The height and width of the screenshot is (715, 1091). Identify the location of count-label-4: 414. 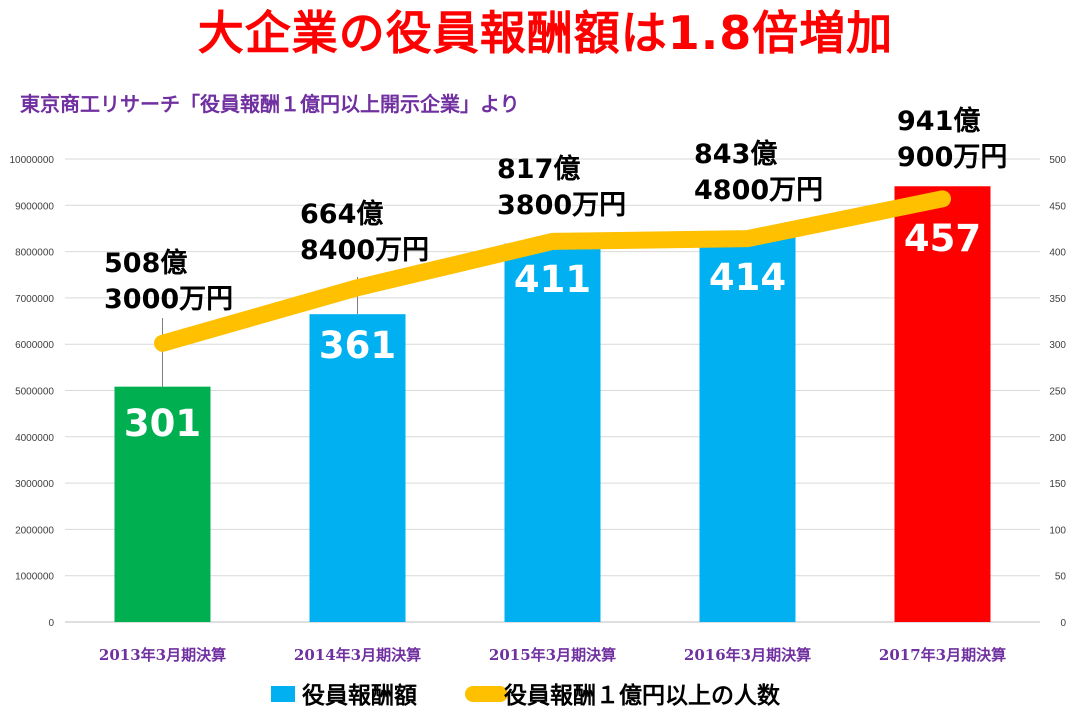
(747, 277).